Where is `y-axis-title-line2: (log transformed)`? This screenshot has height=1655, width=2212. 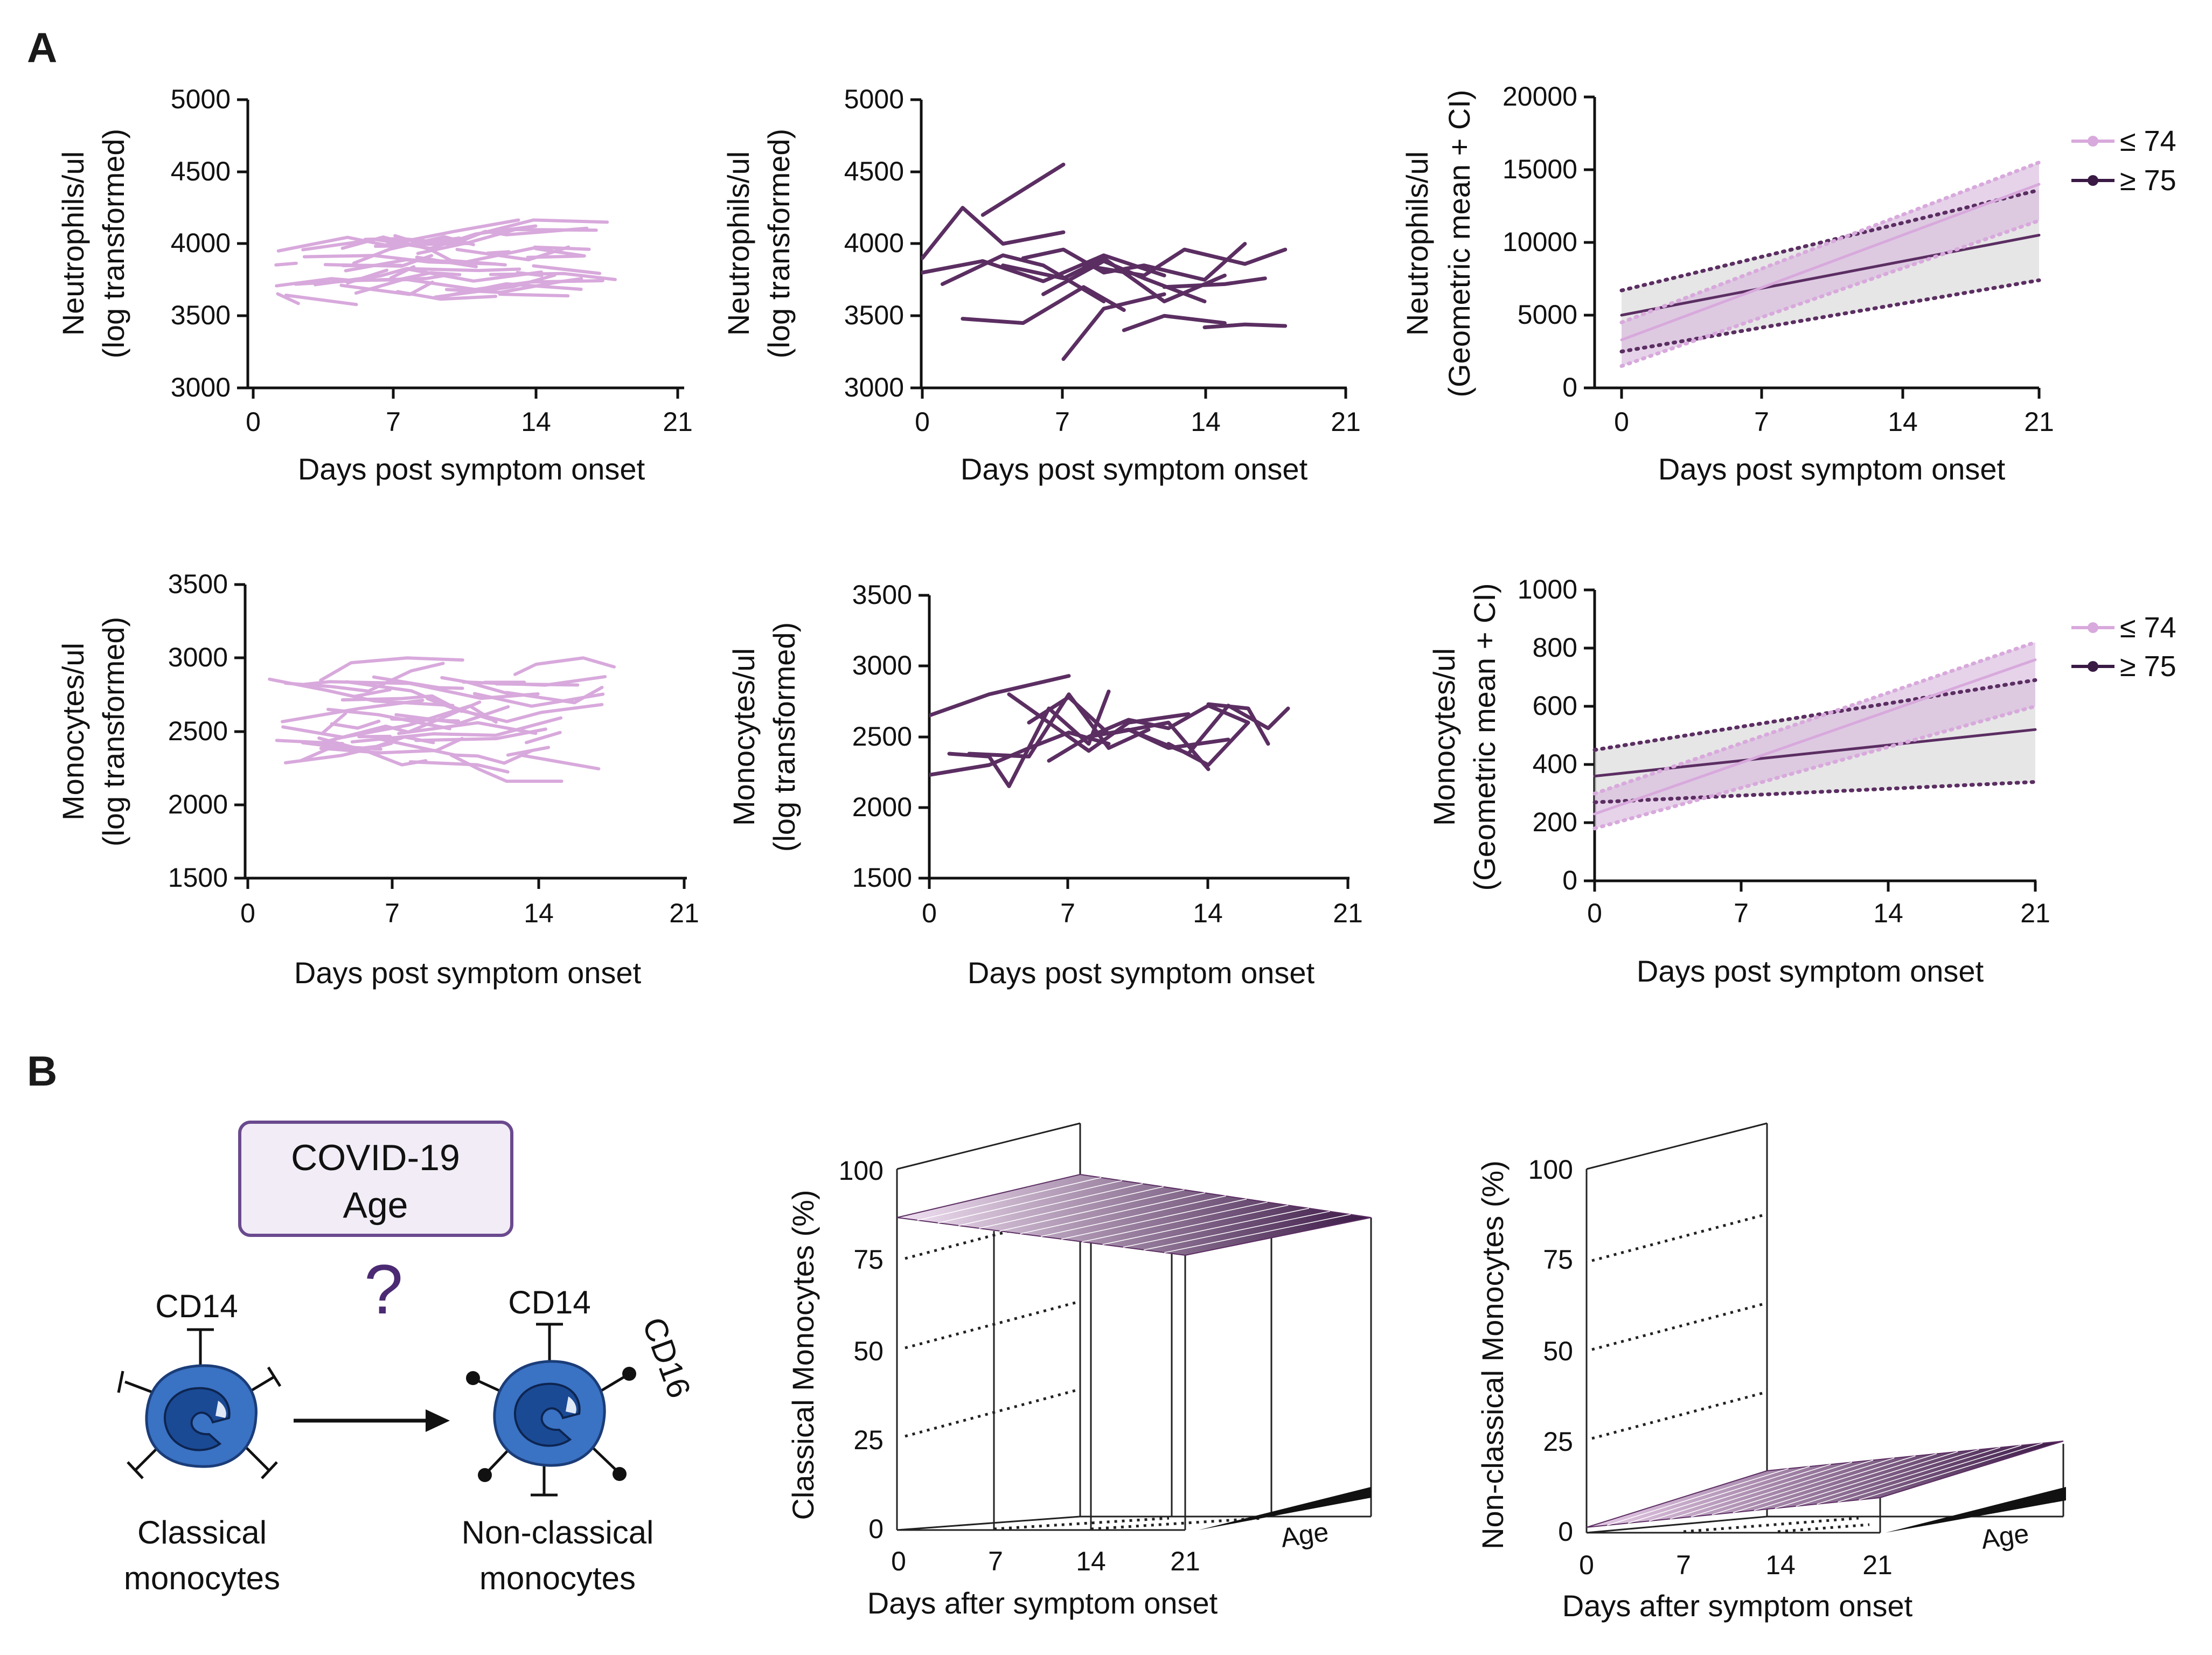 y-axis-title-line2: (log transformed) is located at coordinates (784, 737).